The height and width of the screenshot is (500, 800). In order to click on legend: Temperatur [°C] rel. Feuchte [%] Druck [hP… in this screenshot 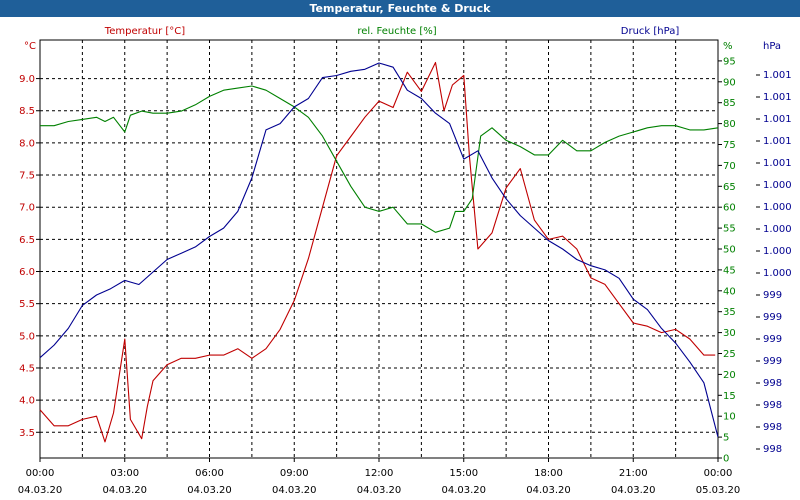, I will do `click(392, 31)`.